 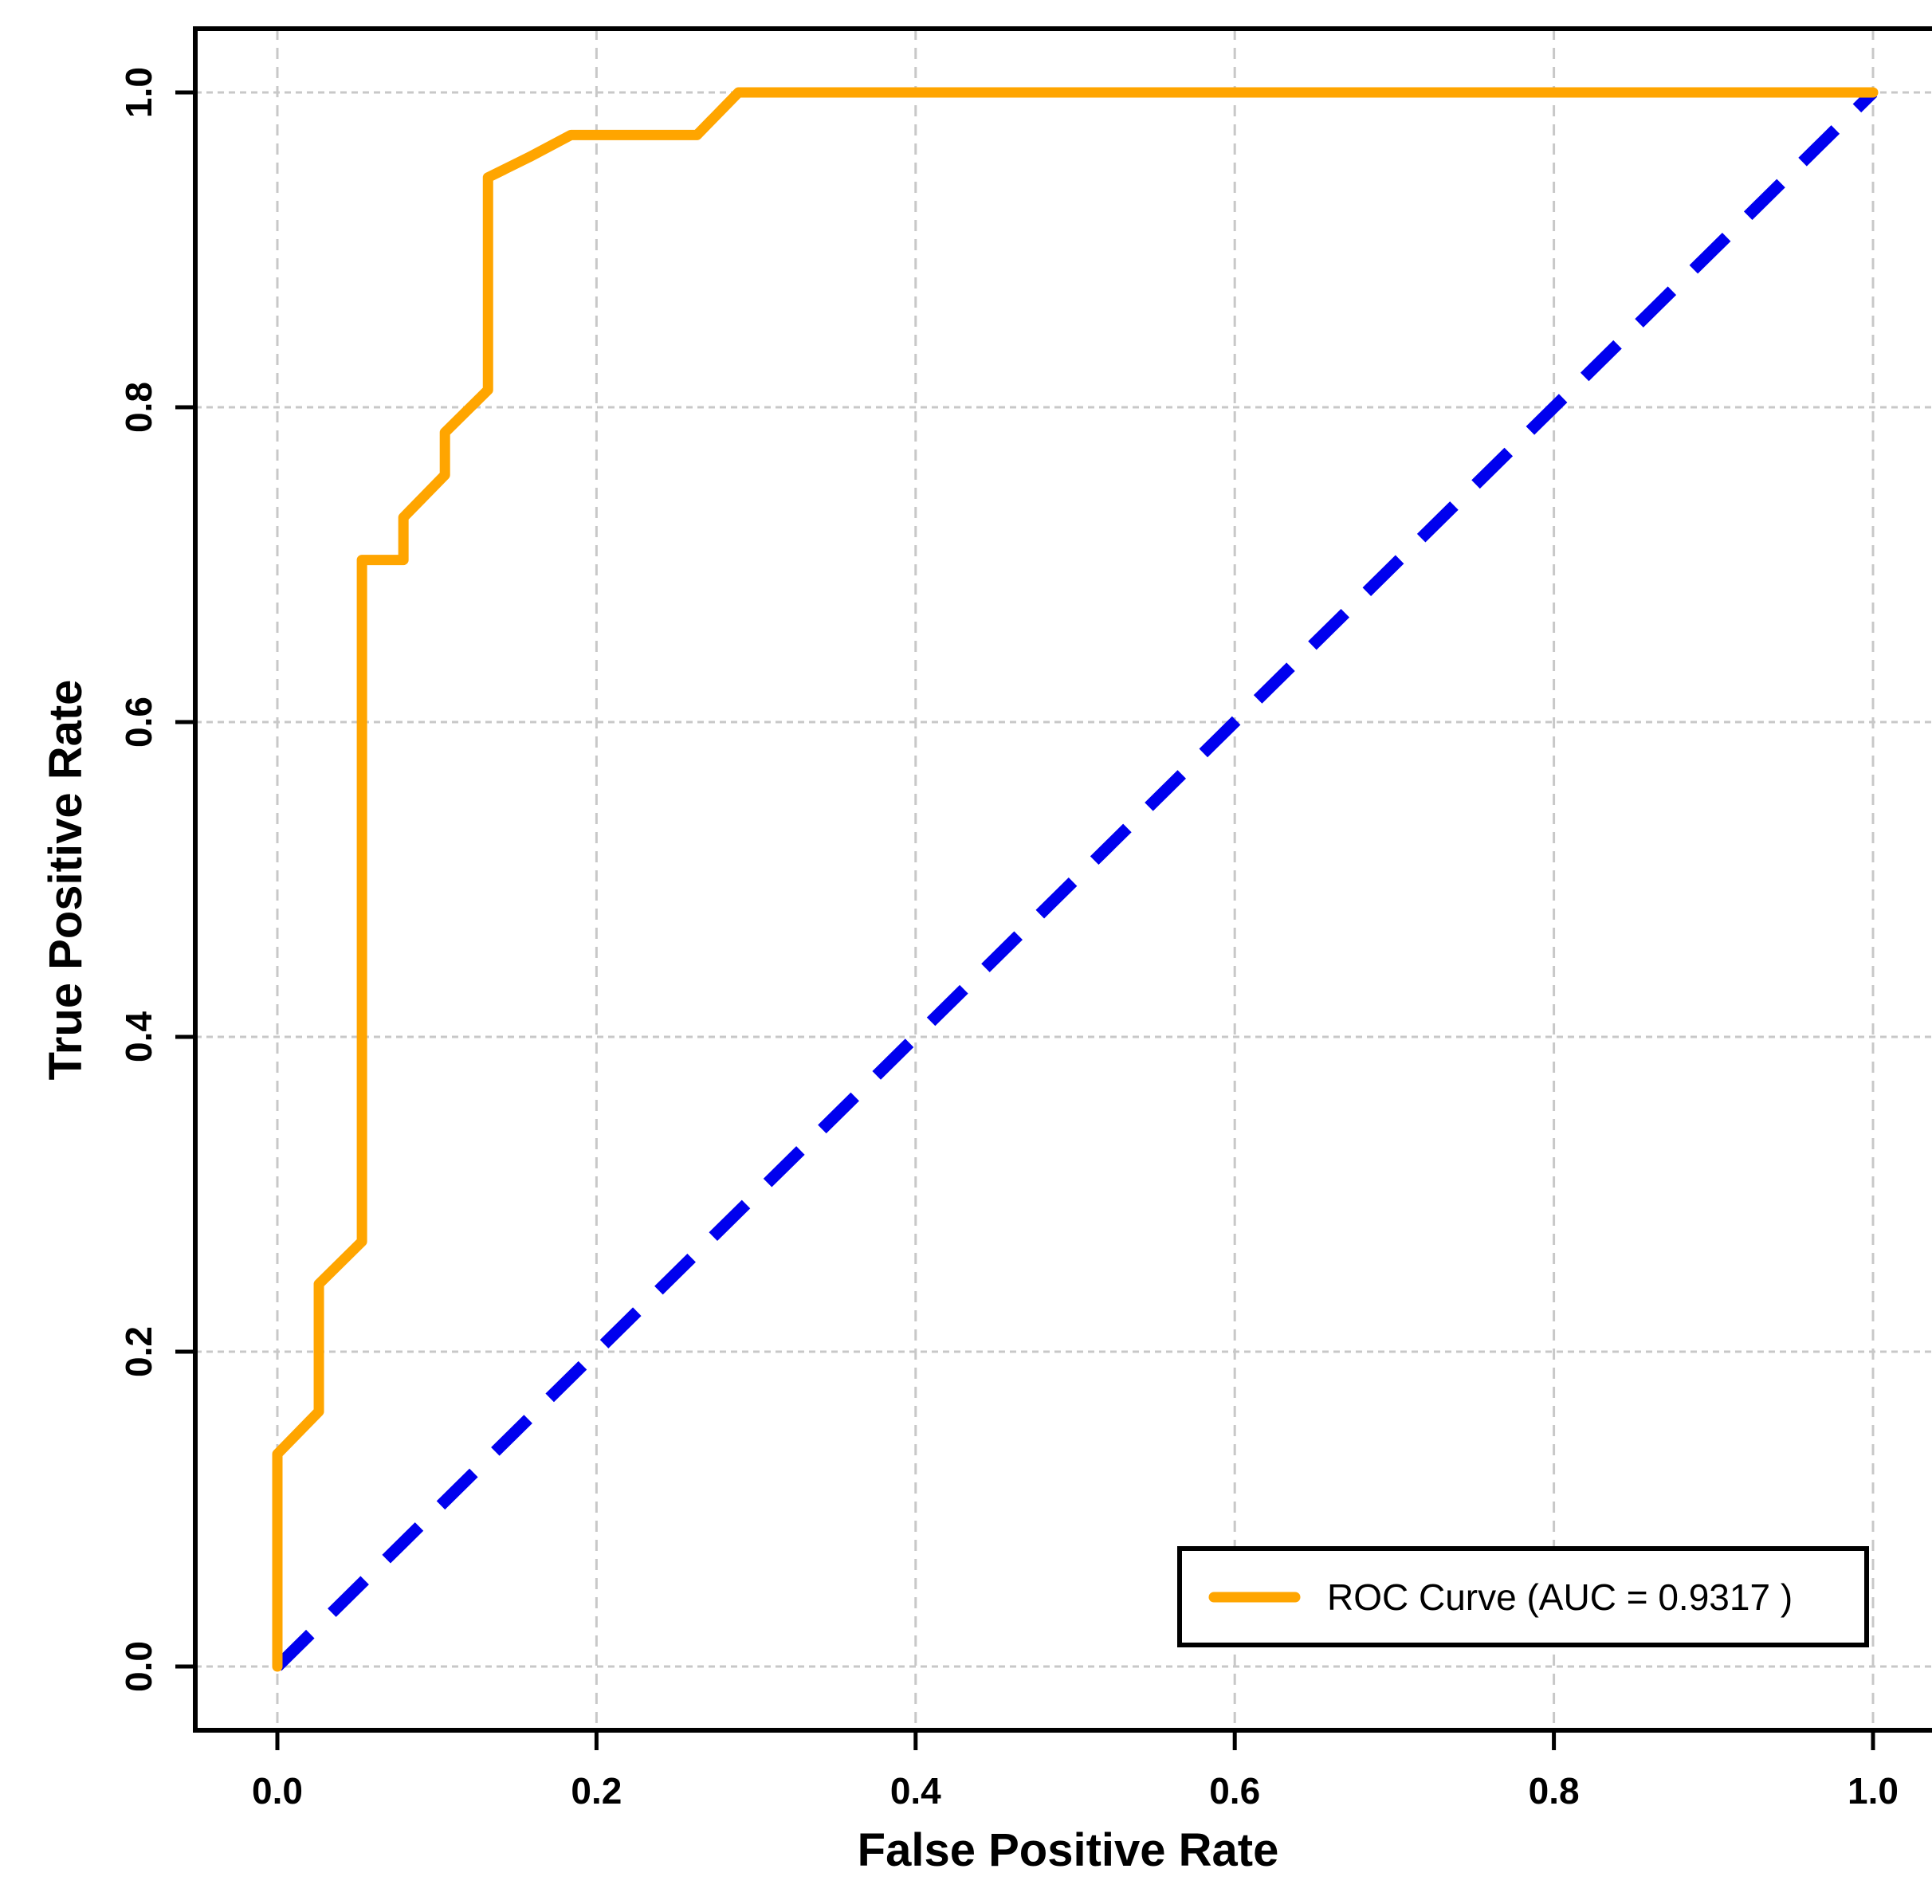 What do you see at coordinates (66, 880) in the screenshot?
I see `y-axis-title: True Positive Rate` at bounding box center [66, 880].